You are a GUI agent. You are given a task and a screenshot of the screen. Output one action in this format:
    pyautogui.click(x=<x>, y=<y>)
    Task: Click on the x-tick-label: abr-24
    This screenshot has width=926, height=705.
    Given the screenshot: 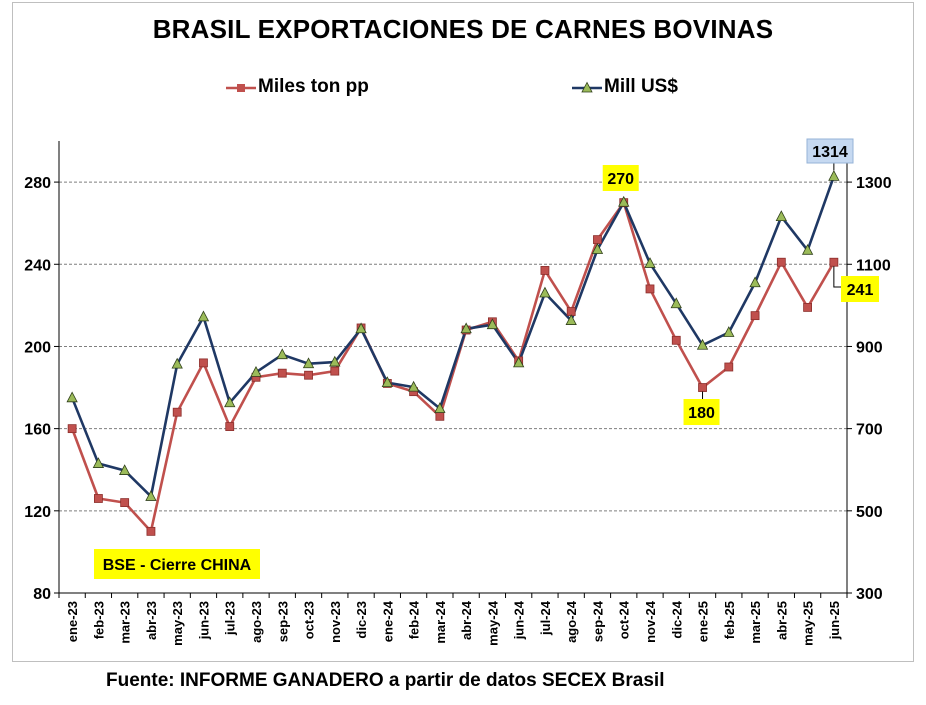 What is the action you would take?
    pyautogui.click(x=466, y=620)
    